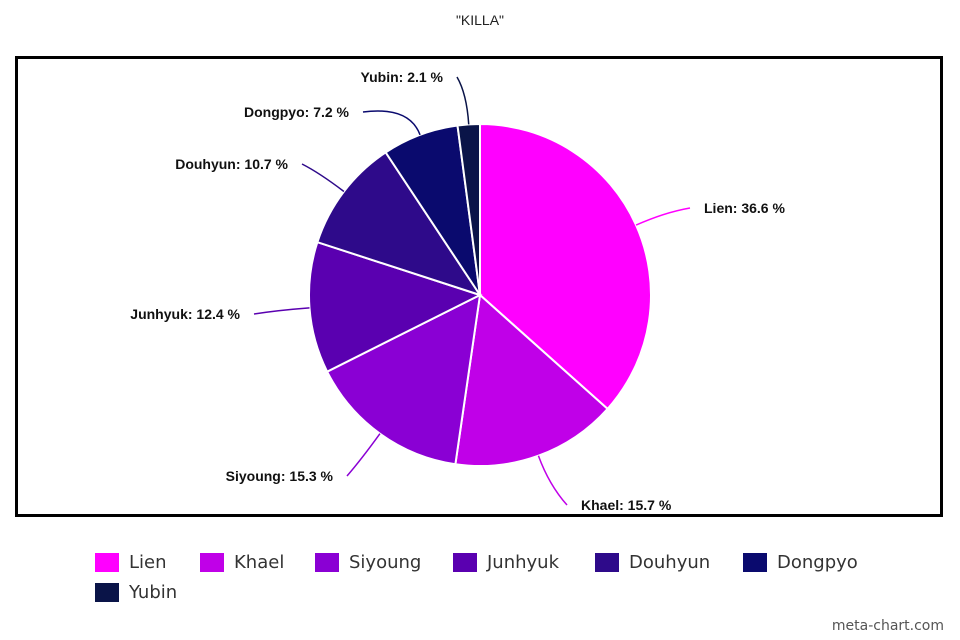 This screenshot has height=640, width=960. I want to click on slice-label-lien: Lien: 36.6 %, so click(744, 208).